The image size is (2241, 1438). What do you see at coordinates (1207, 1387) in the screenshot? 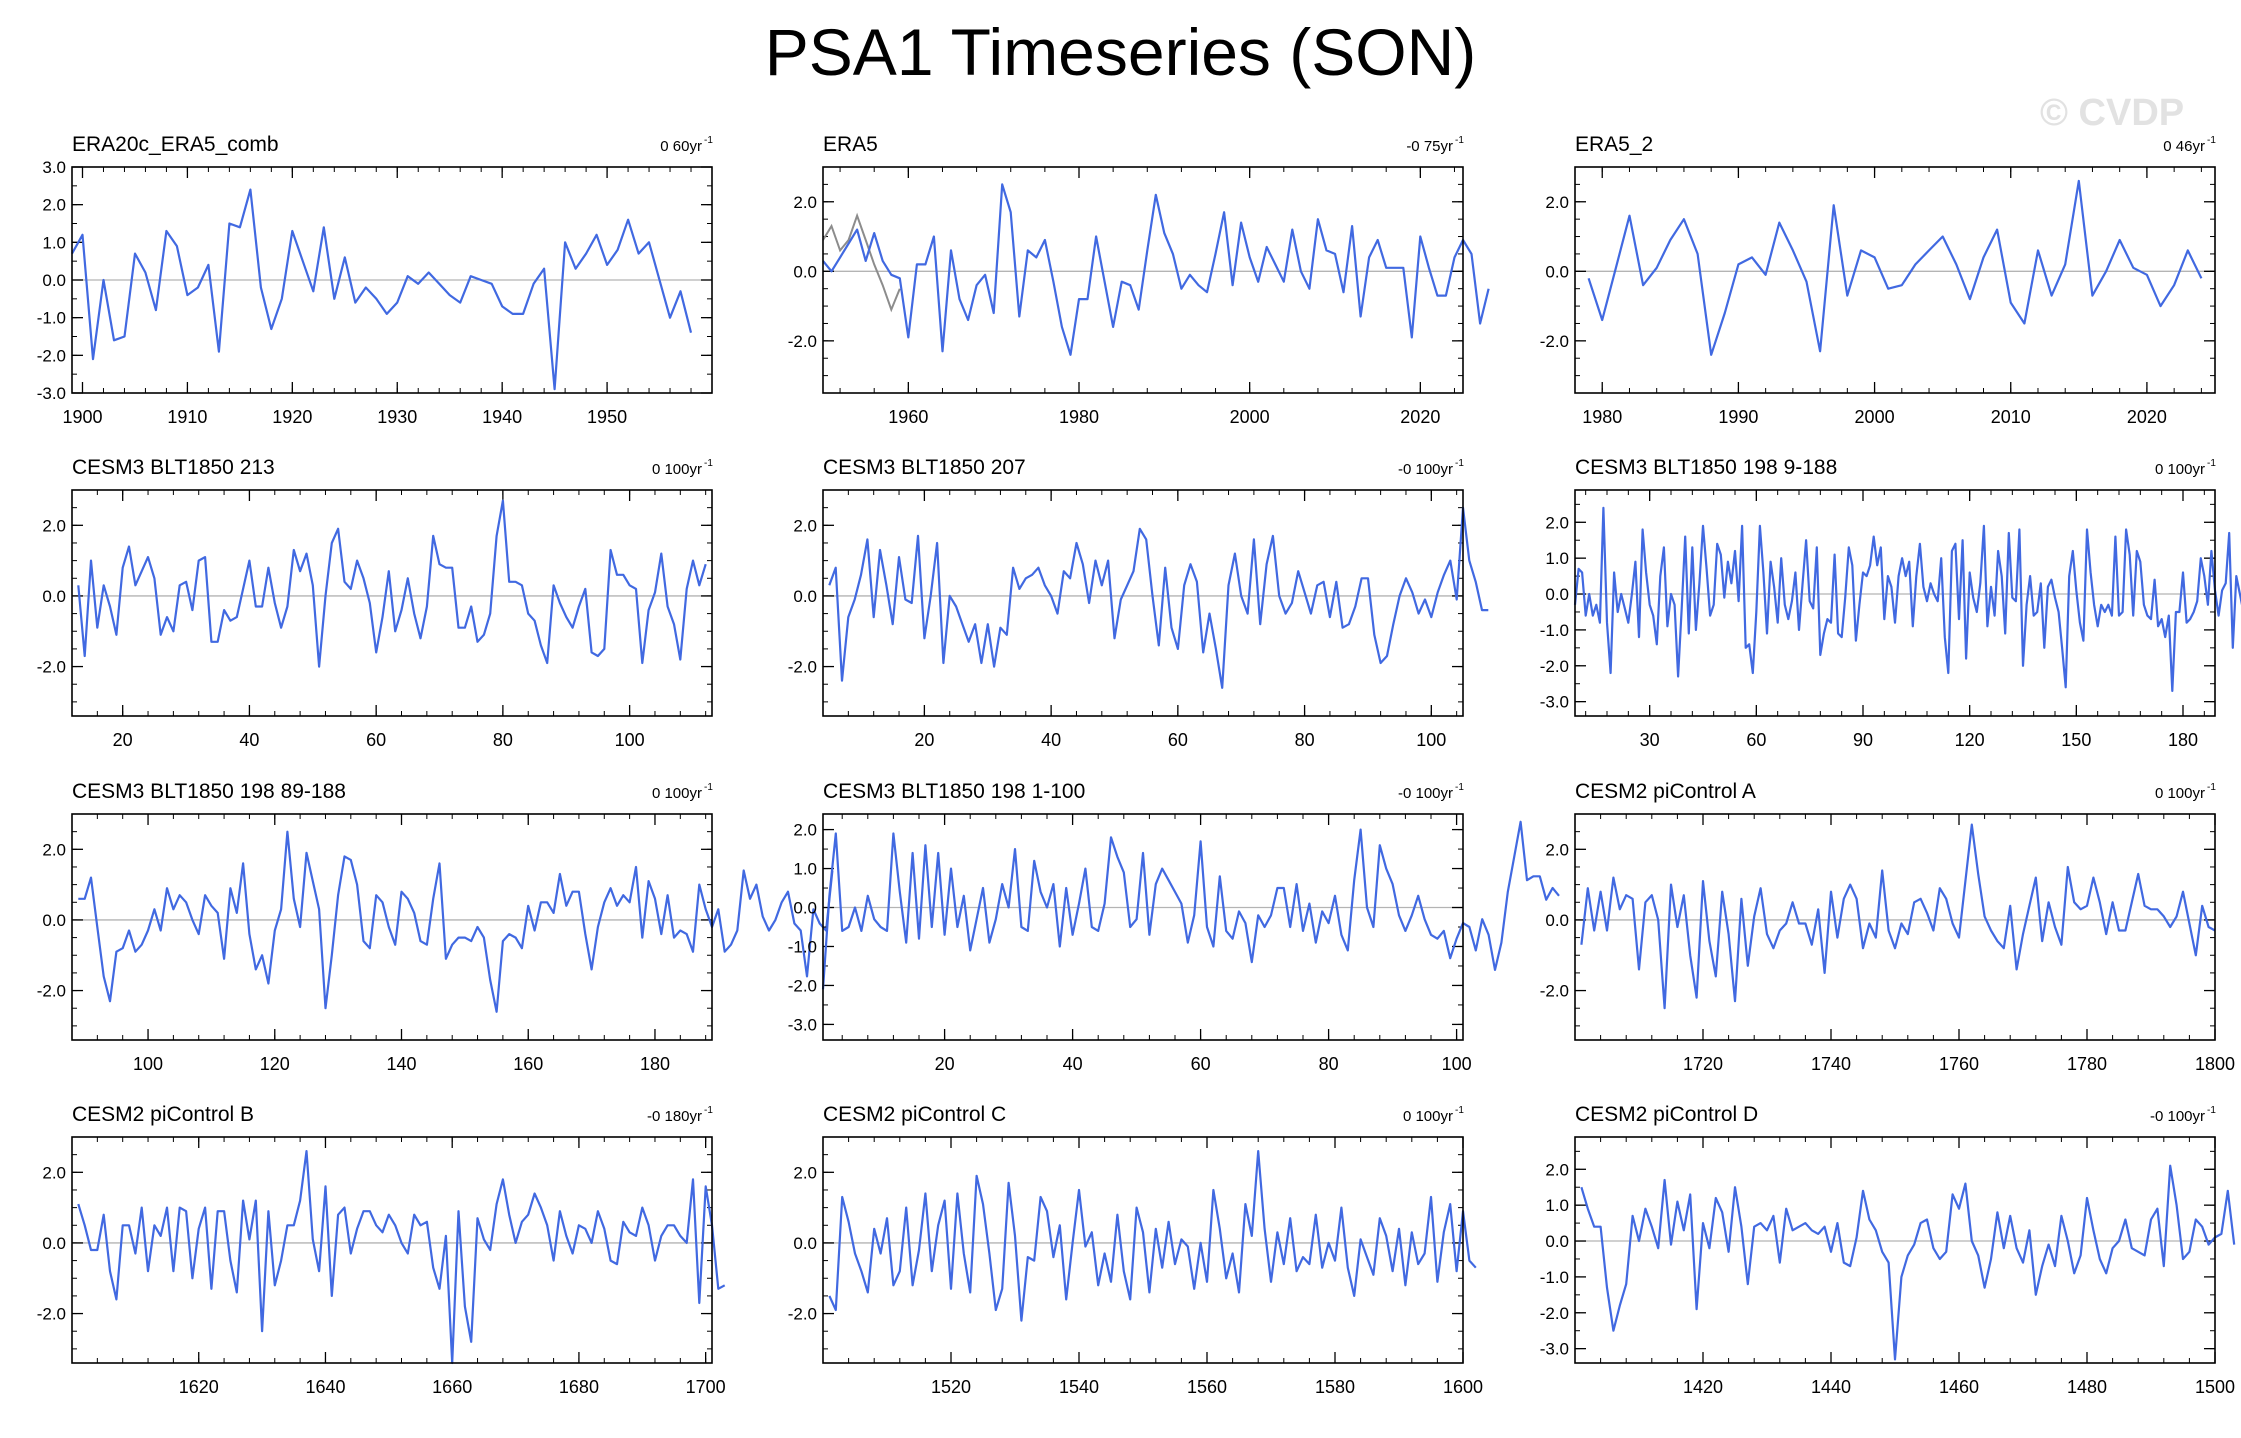
I see `x-tick-label: 1560` at bounding box center [1207, 1387].